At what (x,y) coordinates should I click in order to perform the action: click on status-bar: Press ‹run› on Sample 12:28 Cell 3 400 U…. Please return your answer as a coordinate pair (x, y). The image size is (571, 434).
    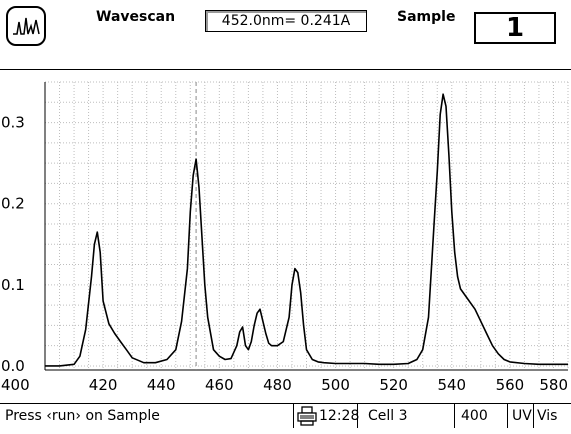
    Looking at the image, I should click on (285, 415).